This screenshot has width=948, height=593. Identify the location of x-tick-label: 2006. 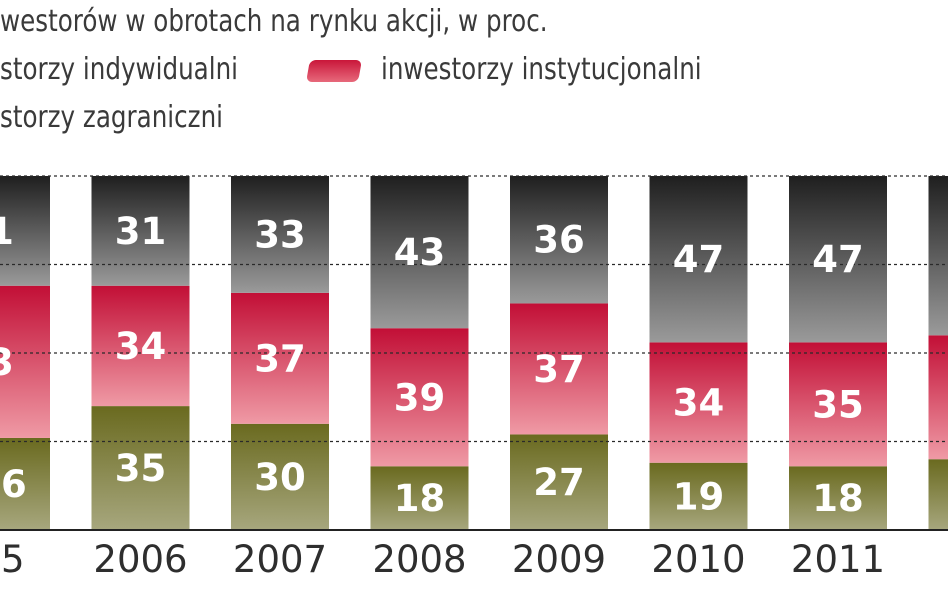
(140, 559).